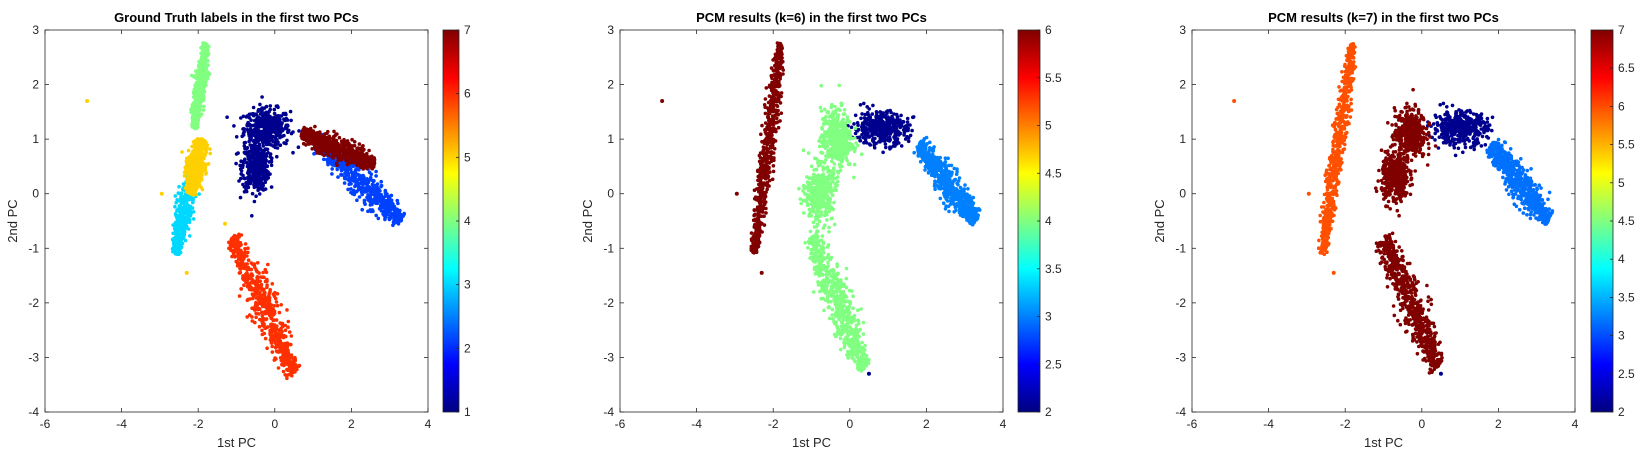 The image size is (1645, 456). Describe the element at coordinates (35, 139) in the screenshot. I see `y-tick-label: 1` at that location.